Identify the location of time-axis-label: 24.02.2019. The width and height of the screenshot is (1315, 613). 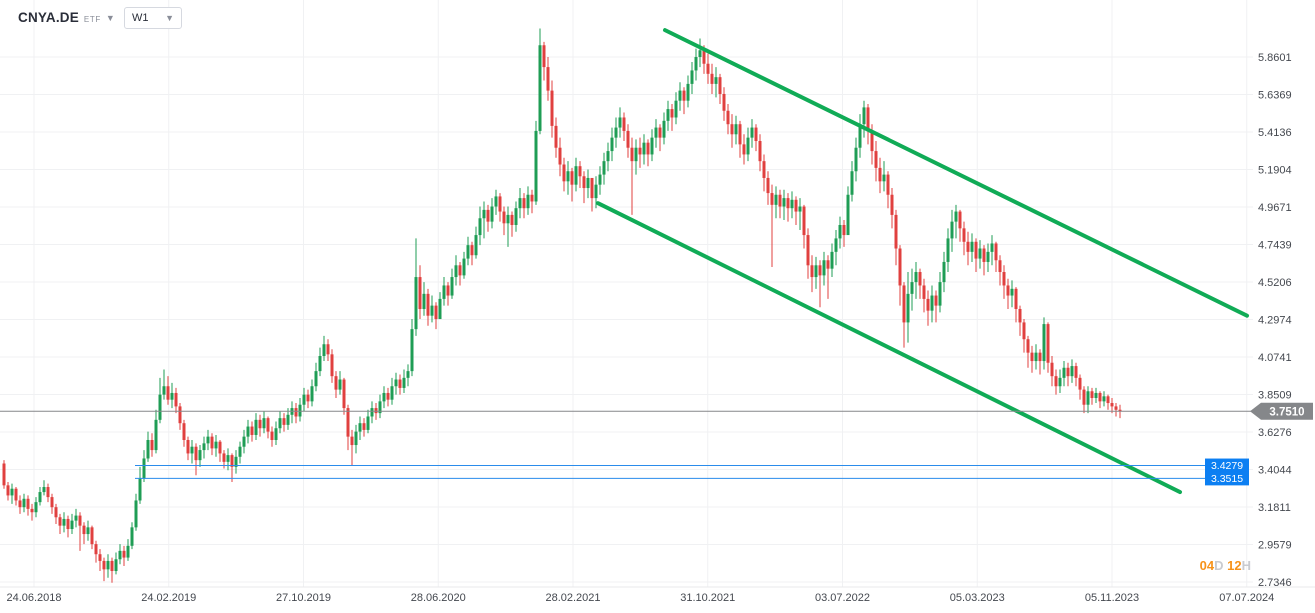
(168, 598).